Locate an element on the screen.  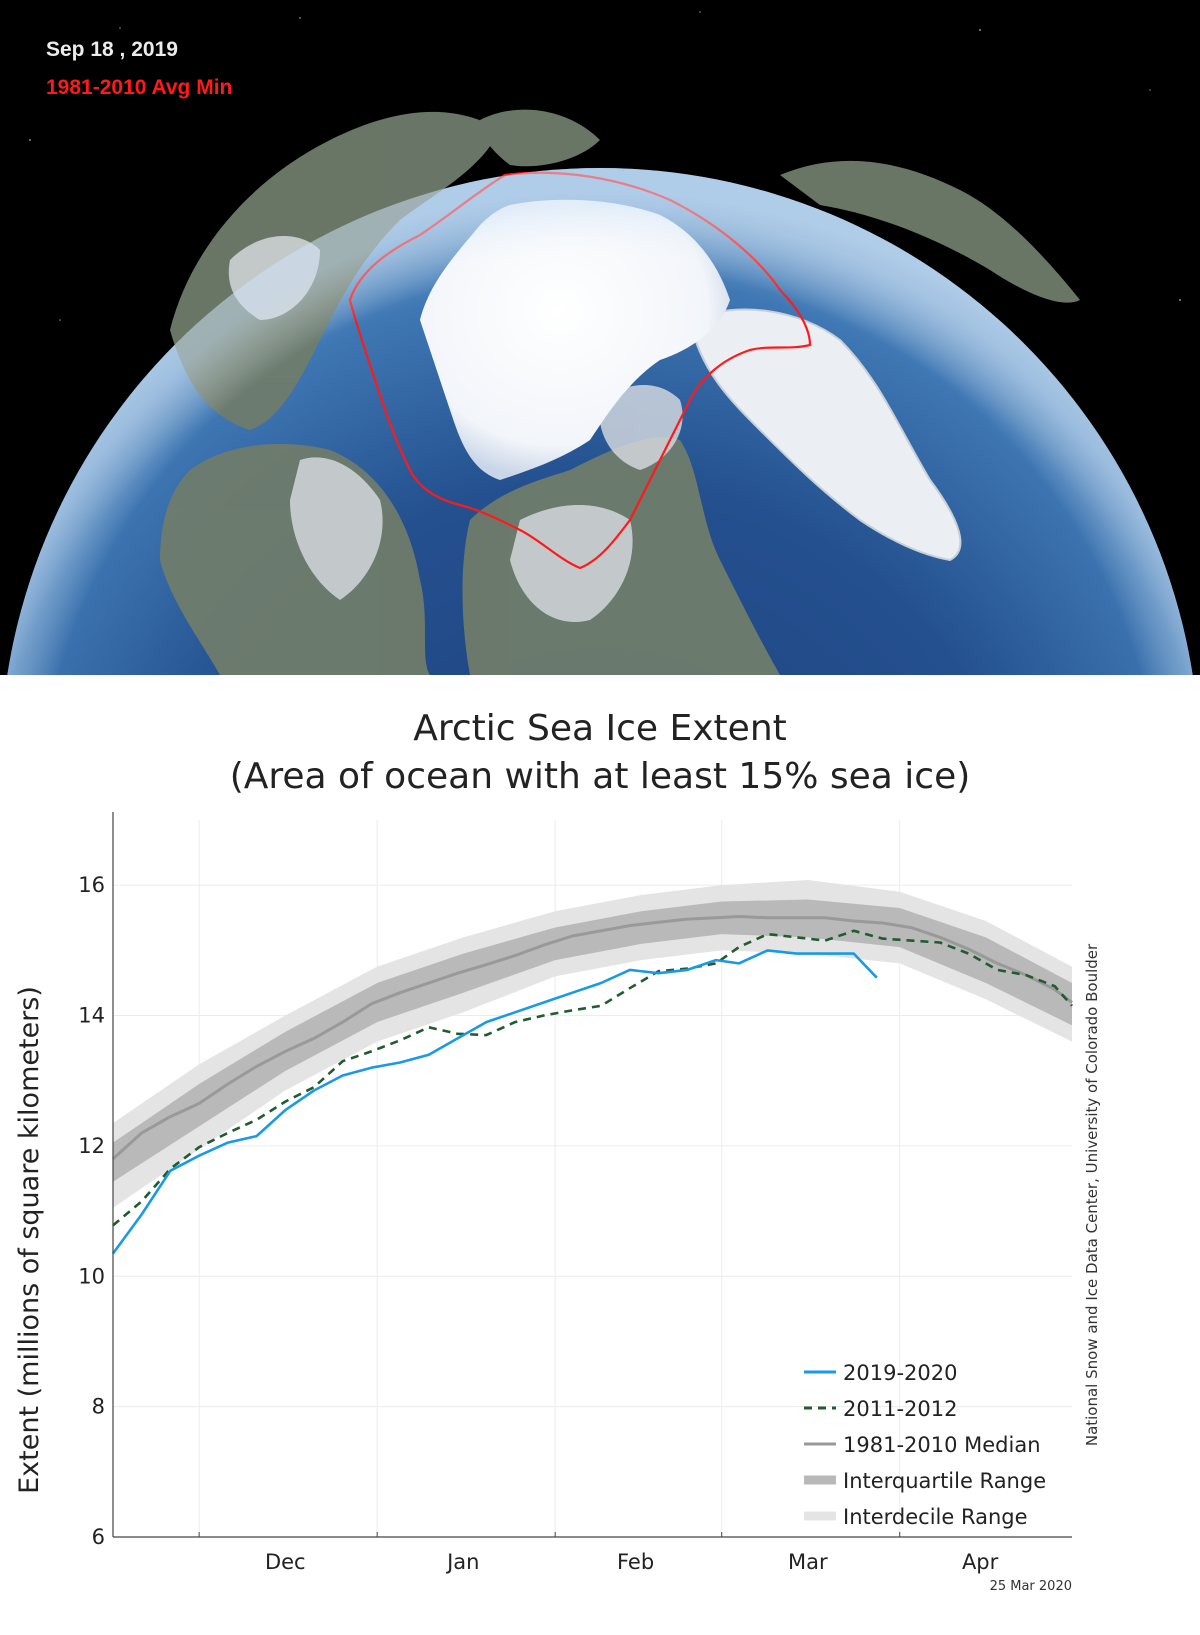
legend-label: 1981-2010 Median is located at coordinates (942, 1445).